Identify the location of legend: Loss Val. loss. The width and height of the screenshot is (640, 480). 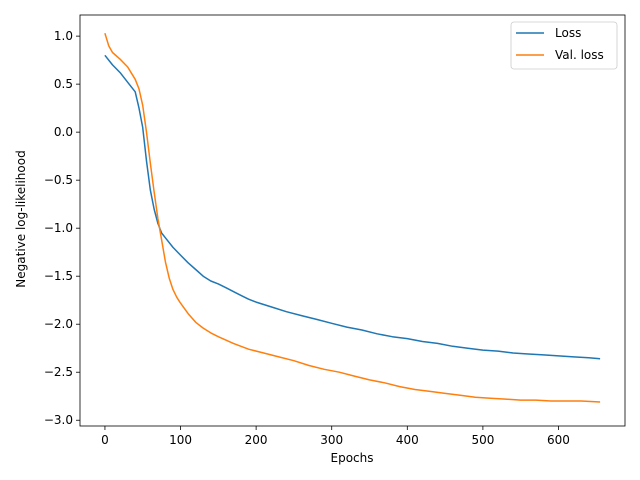
(564, 45).